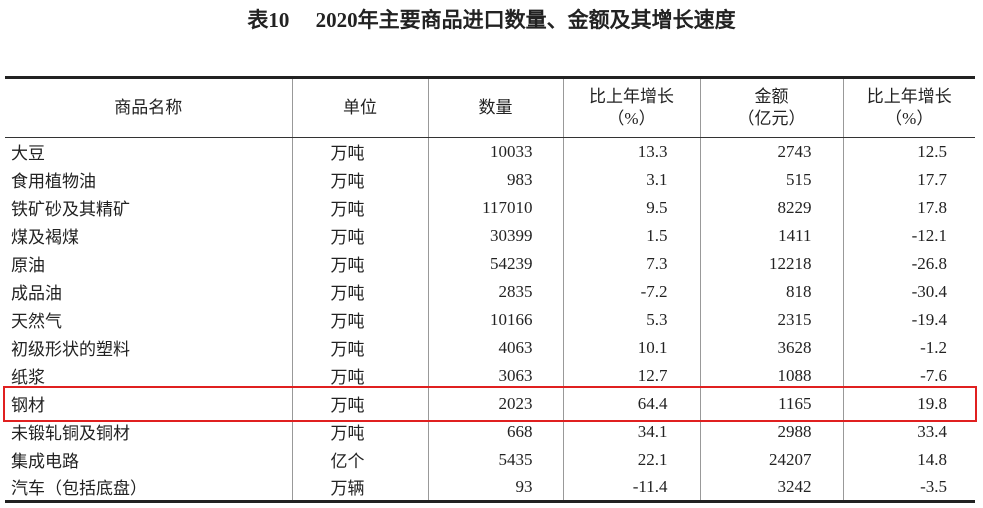 Image resolution: width=983 pixels, height=508 pixels. Describe the element at coordinates (359, 487) in the screenshot. I see `cell: 万辆` at that location.